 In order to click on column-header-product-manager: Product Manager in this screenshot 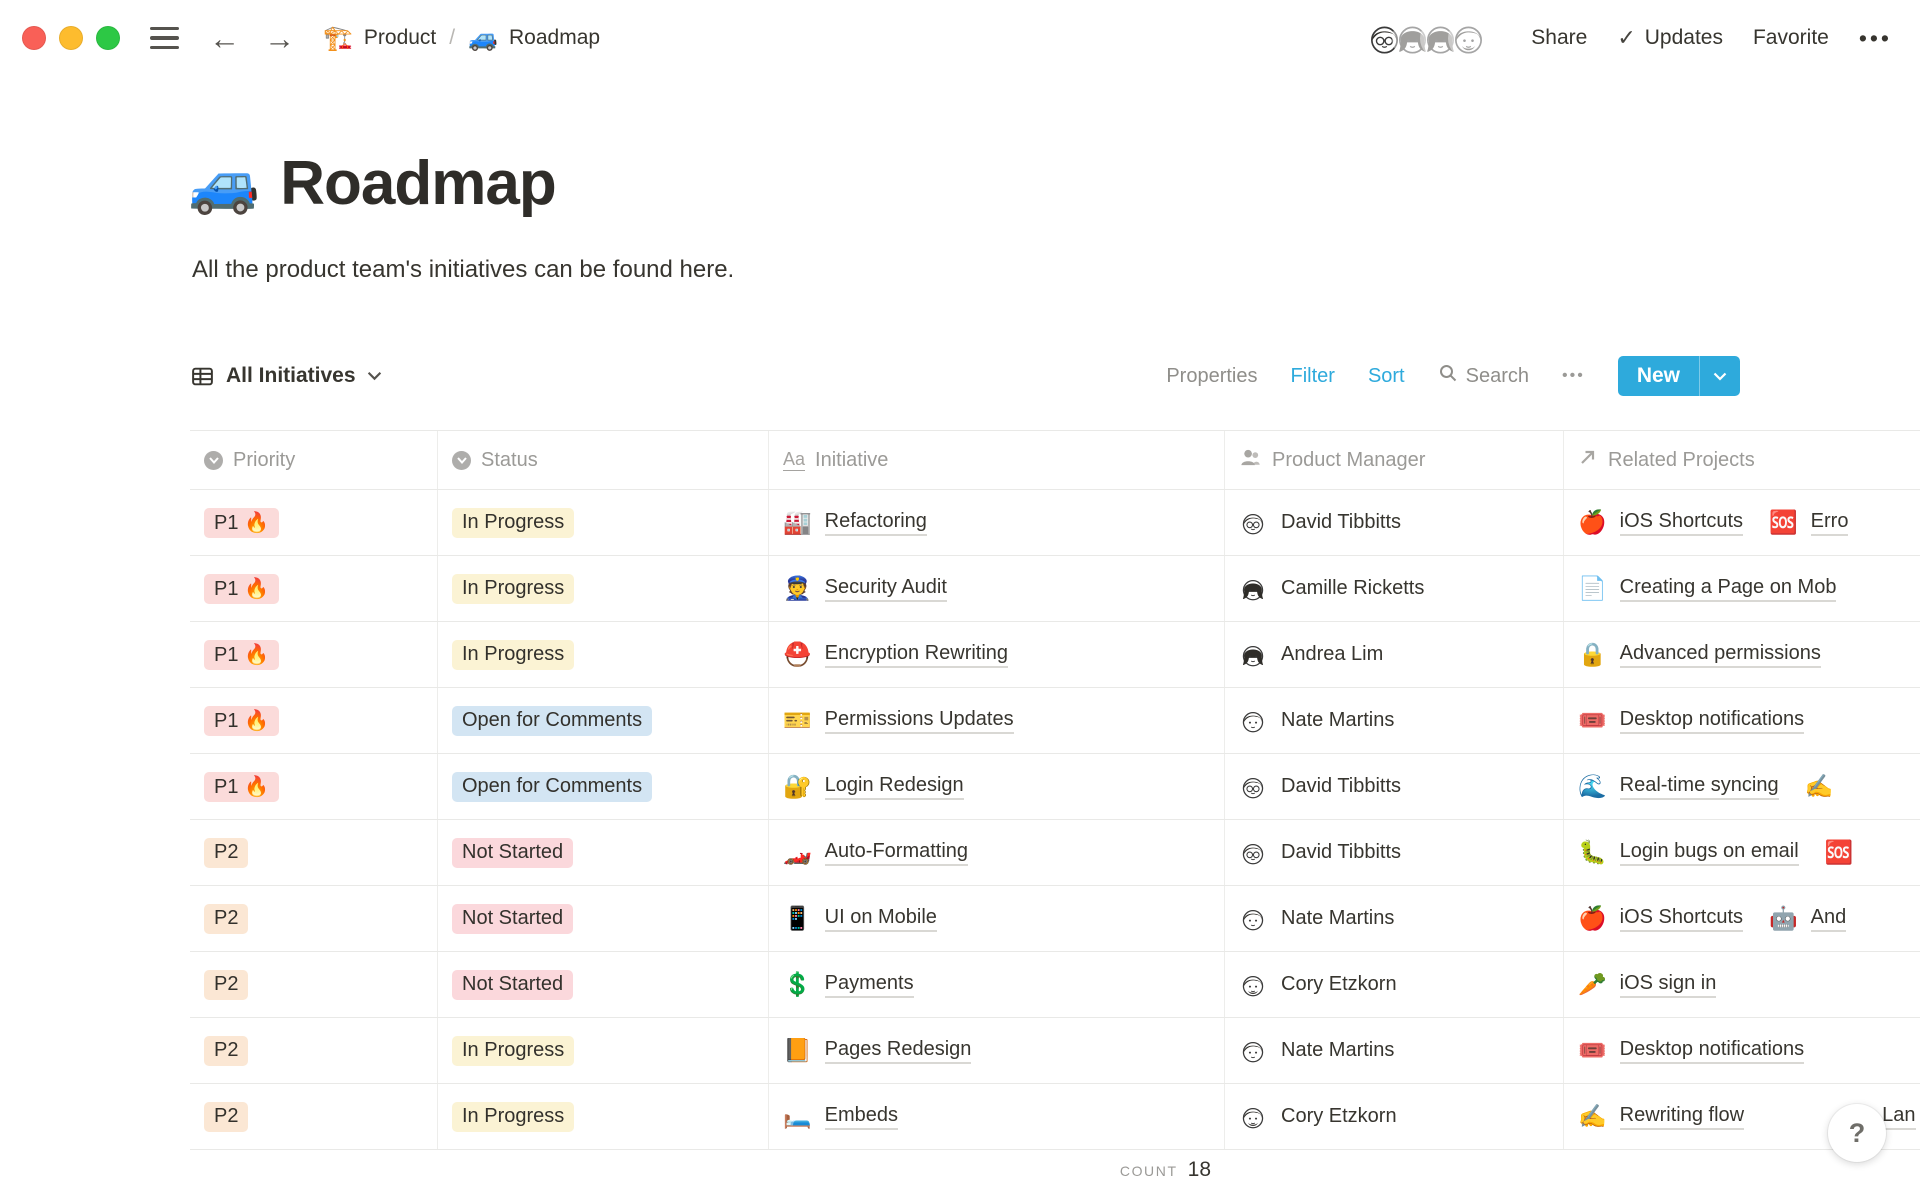, I will do `click(1394, 460)`.